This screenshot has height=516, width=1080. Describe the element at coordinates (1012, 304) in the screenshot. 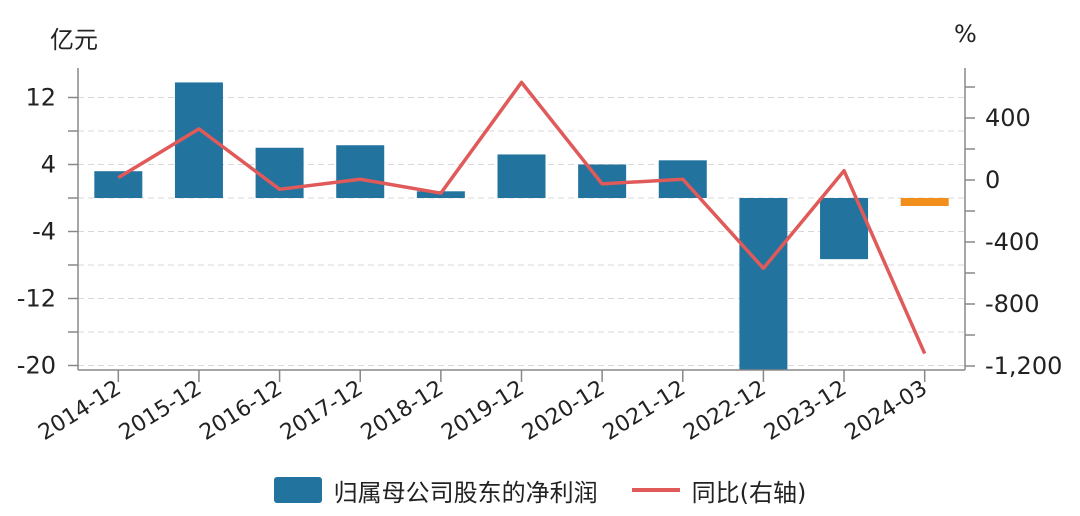

I see `right-tick-label: -800` at that location.